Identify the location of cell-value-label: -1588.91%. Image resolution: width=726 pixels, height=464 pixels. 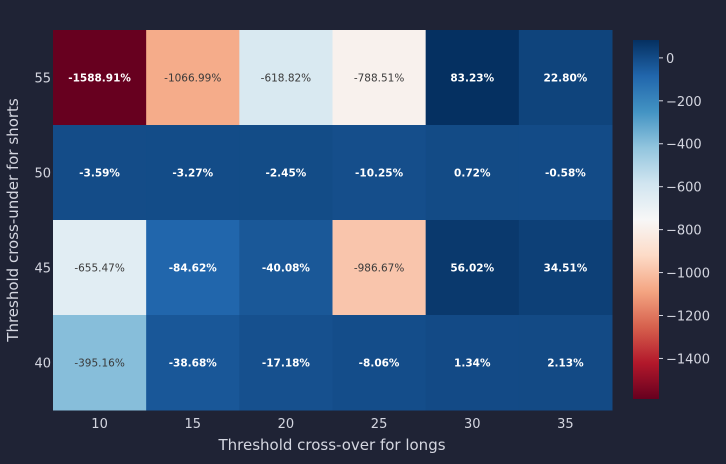
(99, 79).